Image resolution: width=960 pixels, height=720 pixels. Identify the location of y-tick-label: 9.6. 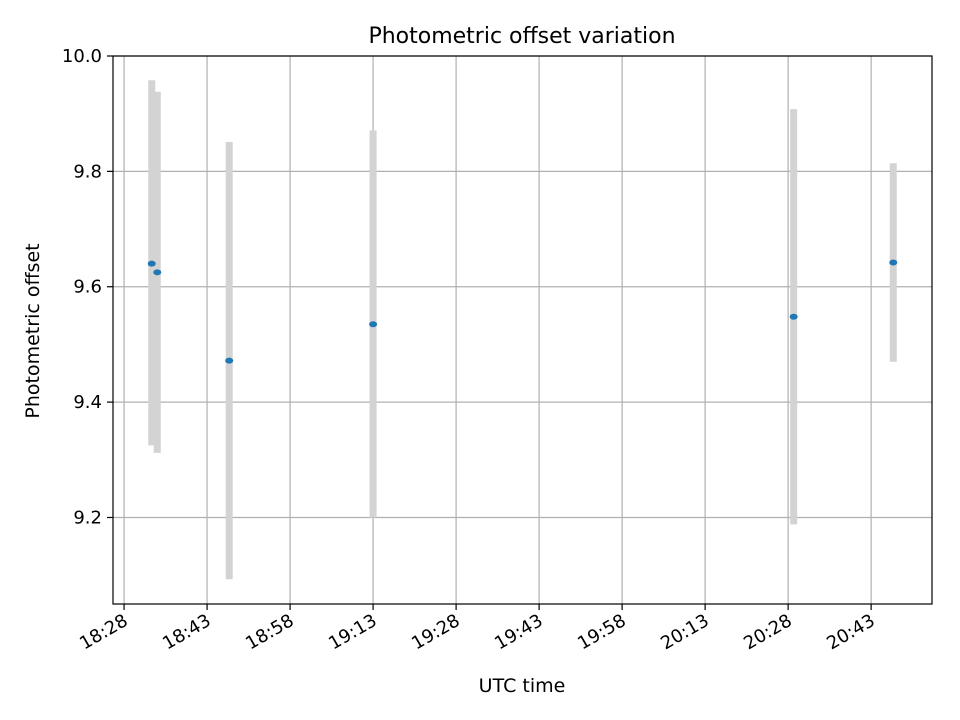
(87, 287).